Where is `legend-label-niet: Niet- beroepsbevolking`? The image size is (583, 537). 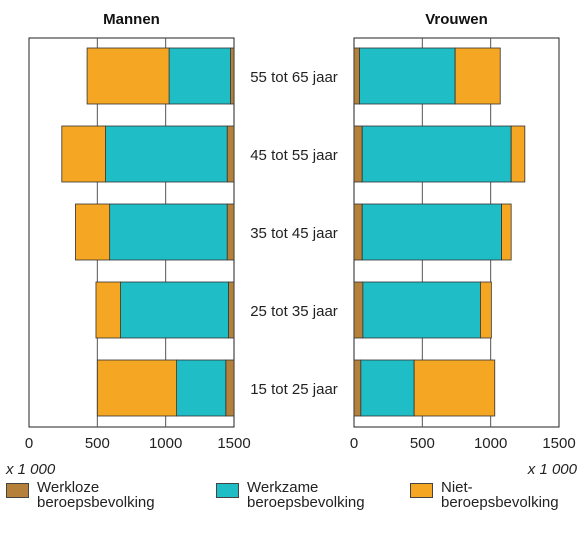 legend-label-niet: Niet- beroepsbevolking is located at coordinates (500, 495).